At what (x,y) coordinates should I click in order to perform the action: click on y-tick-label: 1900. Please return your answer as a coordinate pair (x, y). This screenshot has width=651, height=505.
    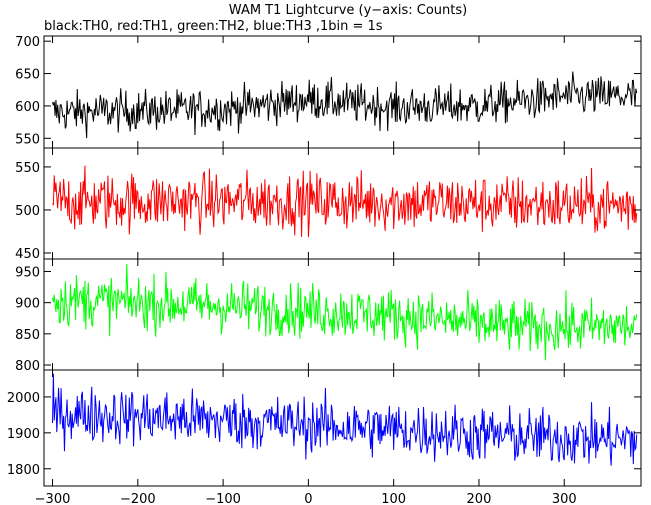
    Looking at the image, I should click on (23, 434).